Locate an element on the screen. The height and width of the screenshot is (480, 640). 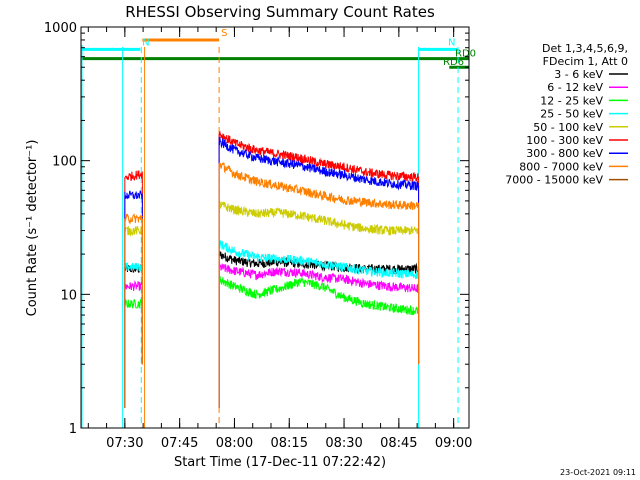
x-tick-label-2: 08:00 is located at coordinates (234, 443).